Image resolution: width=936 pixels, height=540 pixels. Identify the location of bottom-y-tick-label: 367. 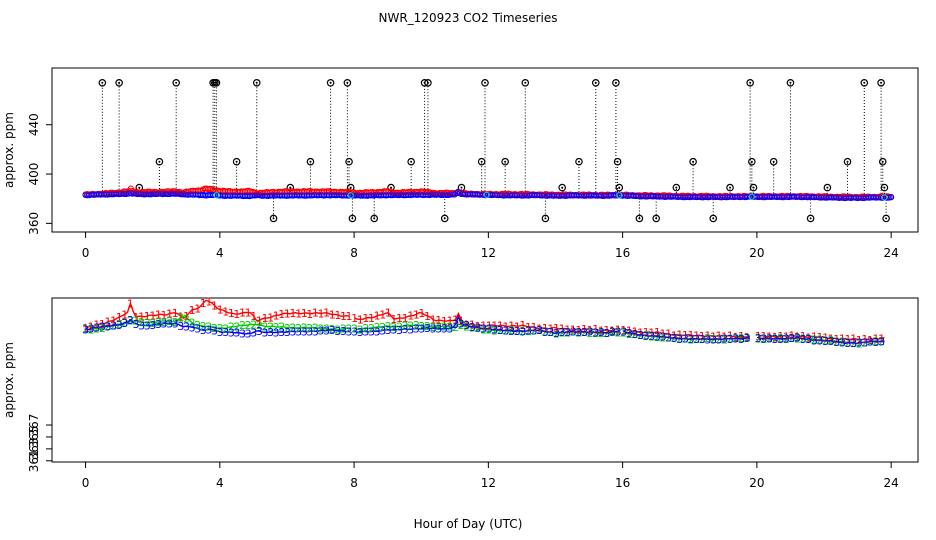
(34, 425).